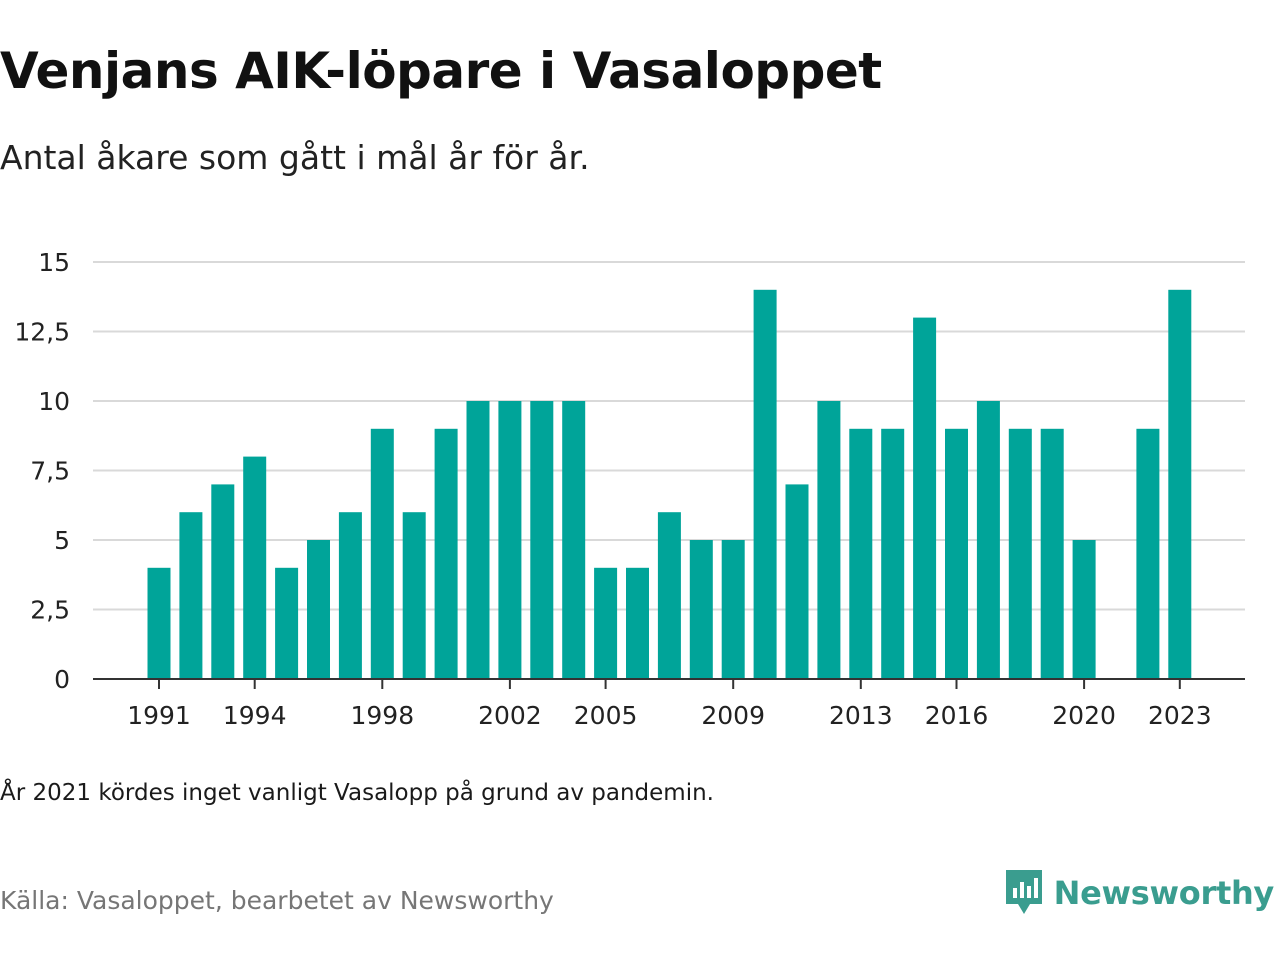  I want to click on x-tick-label: 2009, so click(733, 715).